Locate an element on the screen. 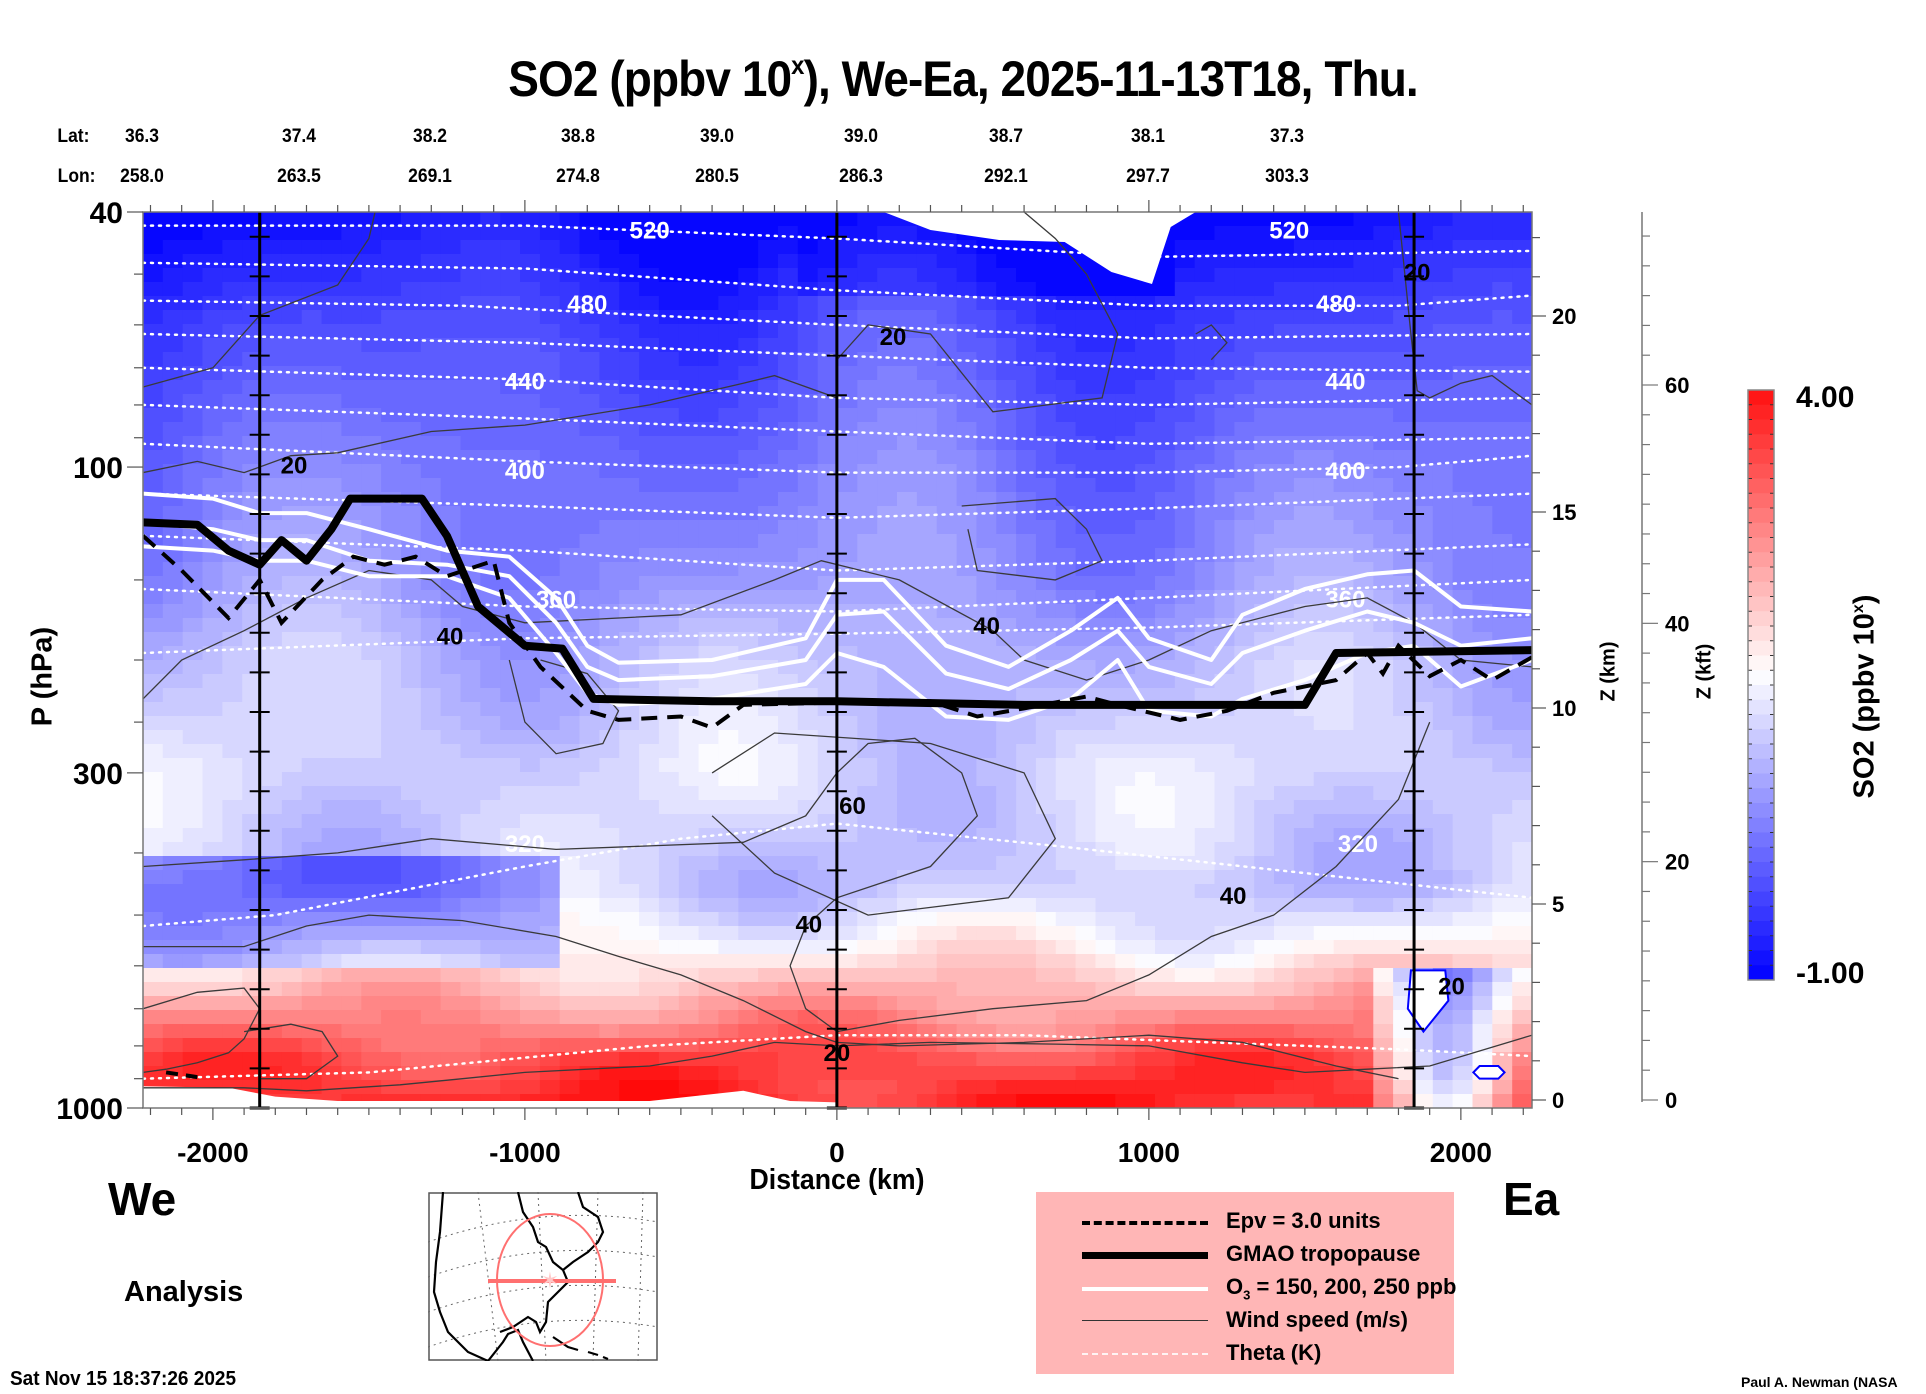 This screenshot has width=1926, height=1394. theta-label: 320 is located at coordinates (525, 844).